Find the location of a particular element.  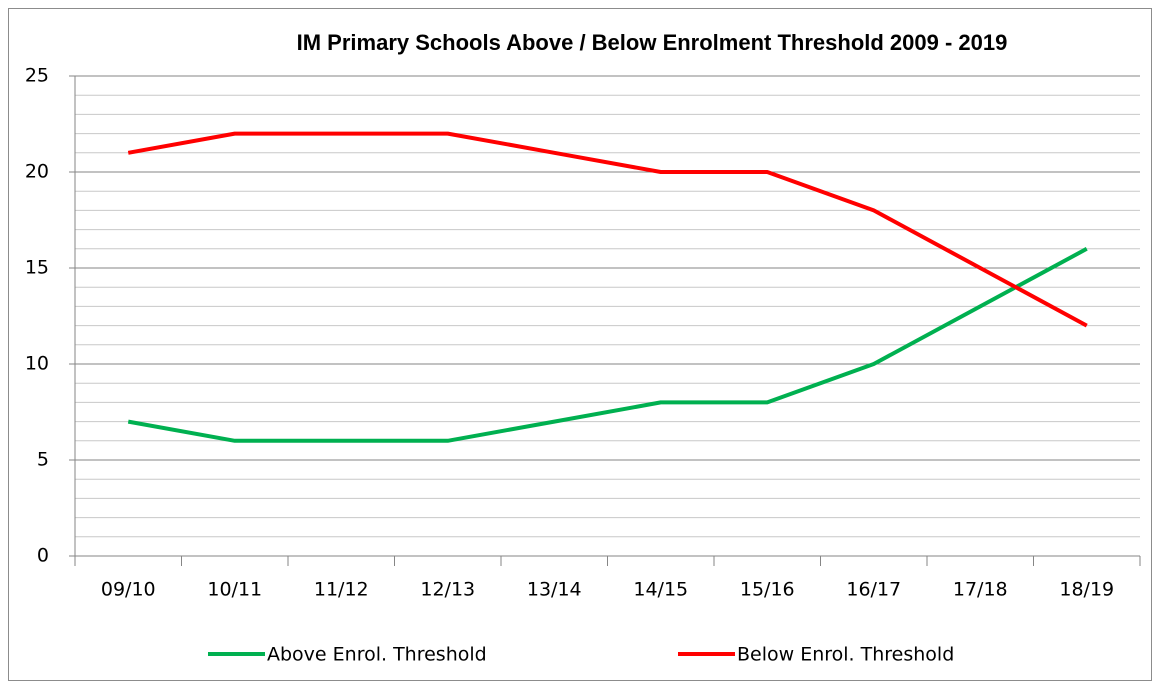

y-tick-label: 25 is located at coordinates (37, 76).